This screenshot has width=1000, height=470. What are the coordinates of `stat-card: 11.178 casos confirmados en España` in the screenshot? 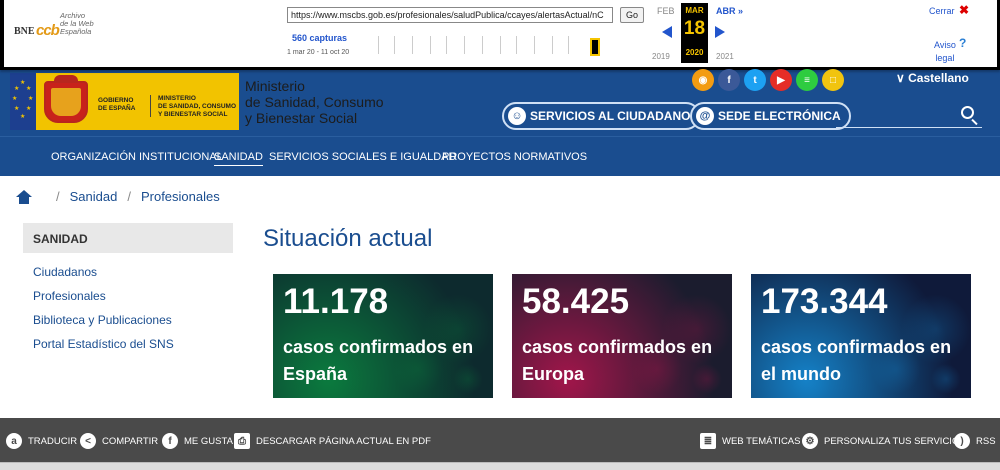 It's located at (383, 336).